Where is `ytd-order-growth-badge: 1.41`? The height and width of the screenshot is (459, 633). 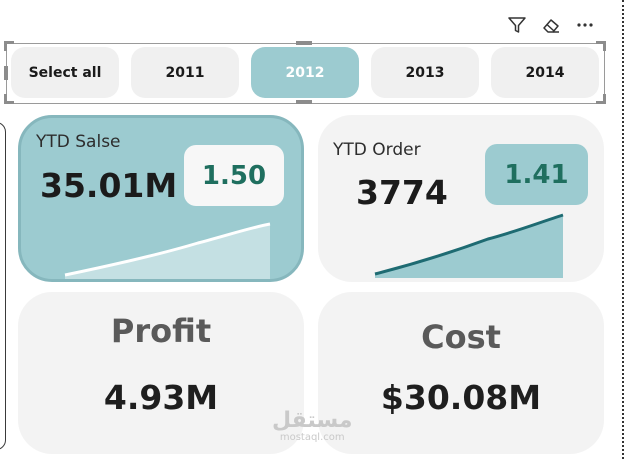
ytd-order-growth-badge: 1.41 is located at coordinates (536, 174).